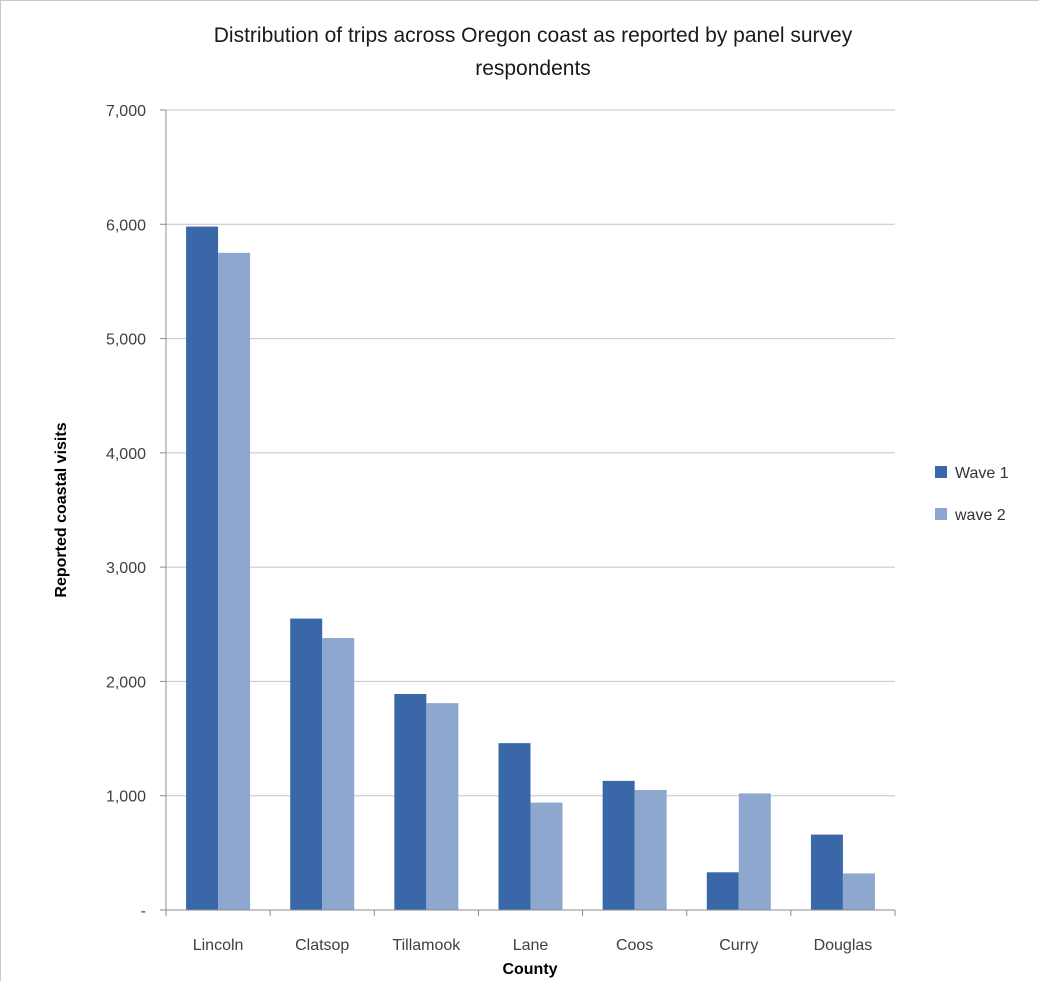 This screenshot has height=981, width=1039. What do you see at coordinates (426, 945) in the screenshot?
I see `x-tick-label: Tillamook` at bounding box center [426, 945].